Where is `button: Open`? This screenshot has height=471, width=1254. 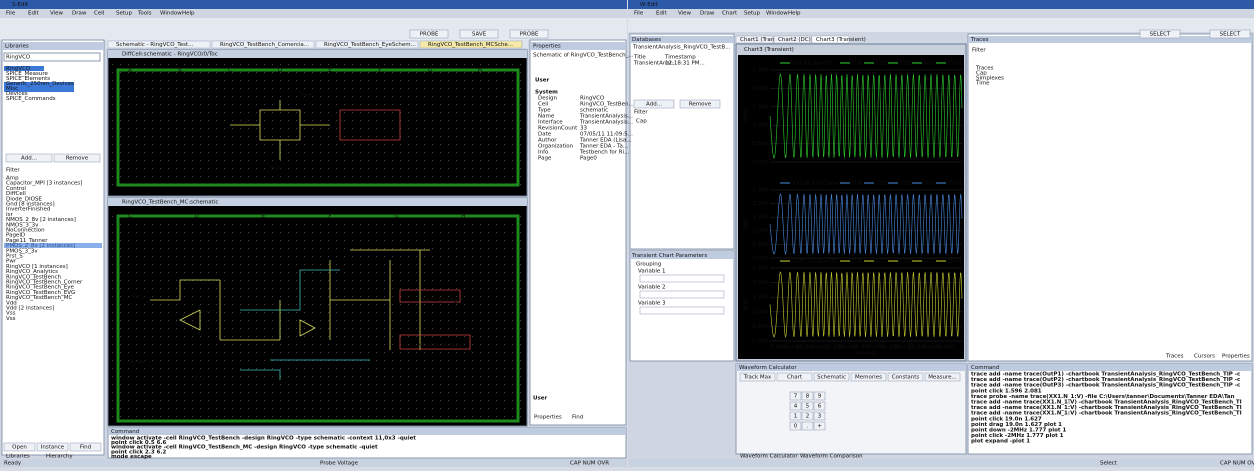 button: Open is located at coordinates (19, 448).